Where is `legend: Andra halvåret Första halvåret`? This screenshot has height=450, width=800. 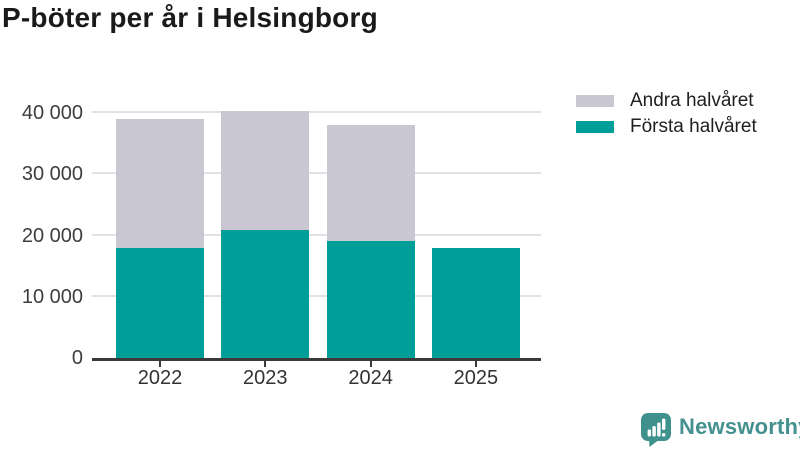 legend: Andra halvåret Första halvåret is located at coordinates (666, 114).